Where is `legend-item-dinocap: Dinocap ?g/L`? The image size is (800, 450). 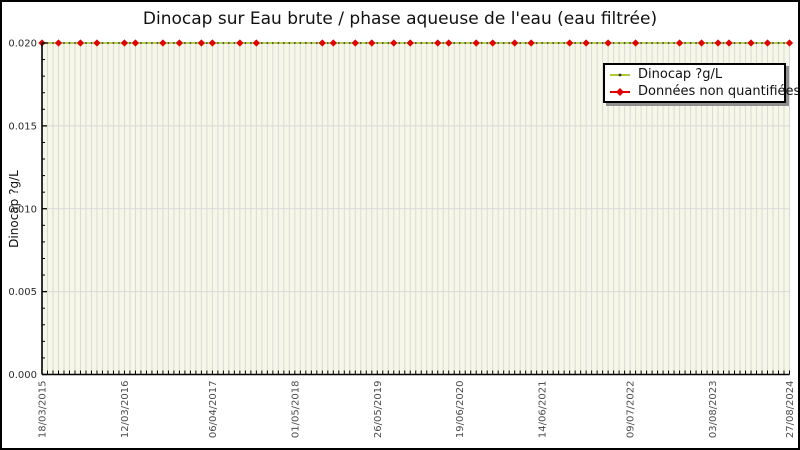 legend-item-dinocap: Dinocap ?g/L is located at coordinates (694, 74).